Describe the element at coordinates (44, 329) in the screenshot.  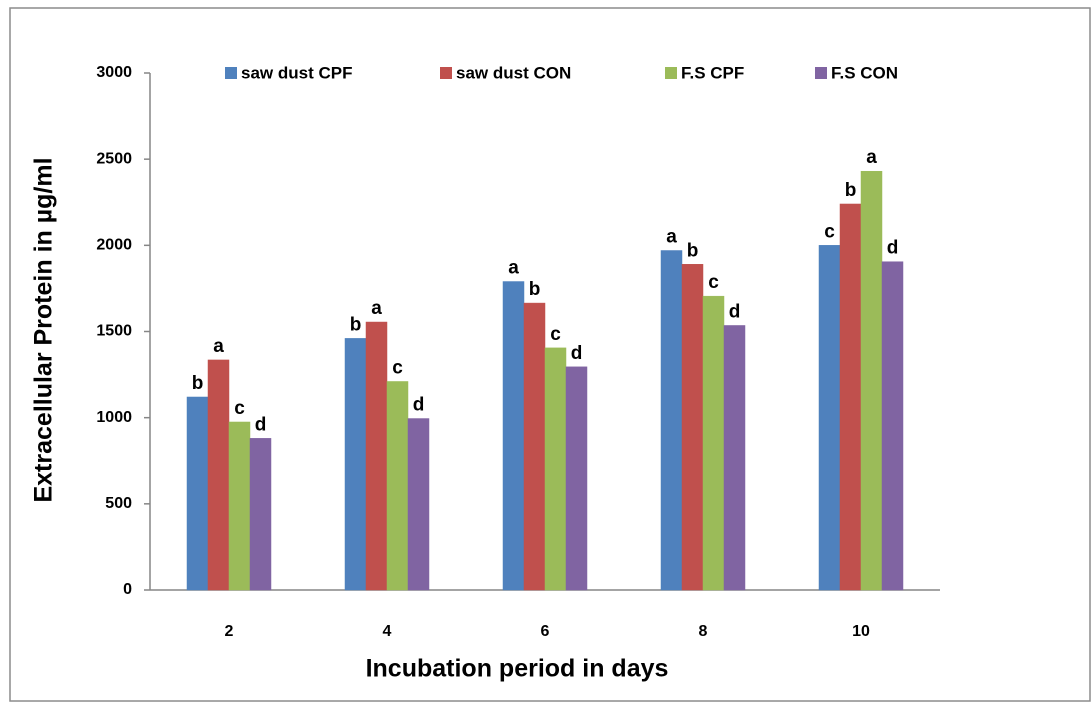
I see `y-axis-label: Extracellular Protein in µg/ml` at that location.